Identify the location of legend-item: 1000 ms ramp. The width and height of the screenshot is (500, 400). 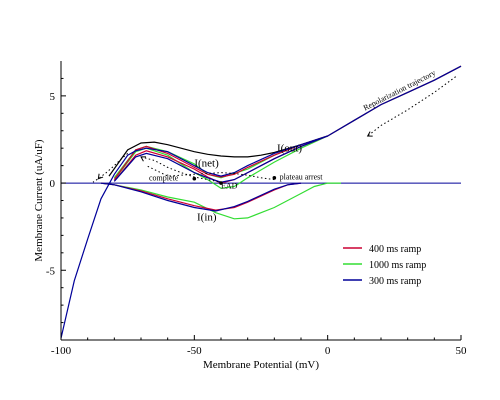
(384, 265).